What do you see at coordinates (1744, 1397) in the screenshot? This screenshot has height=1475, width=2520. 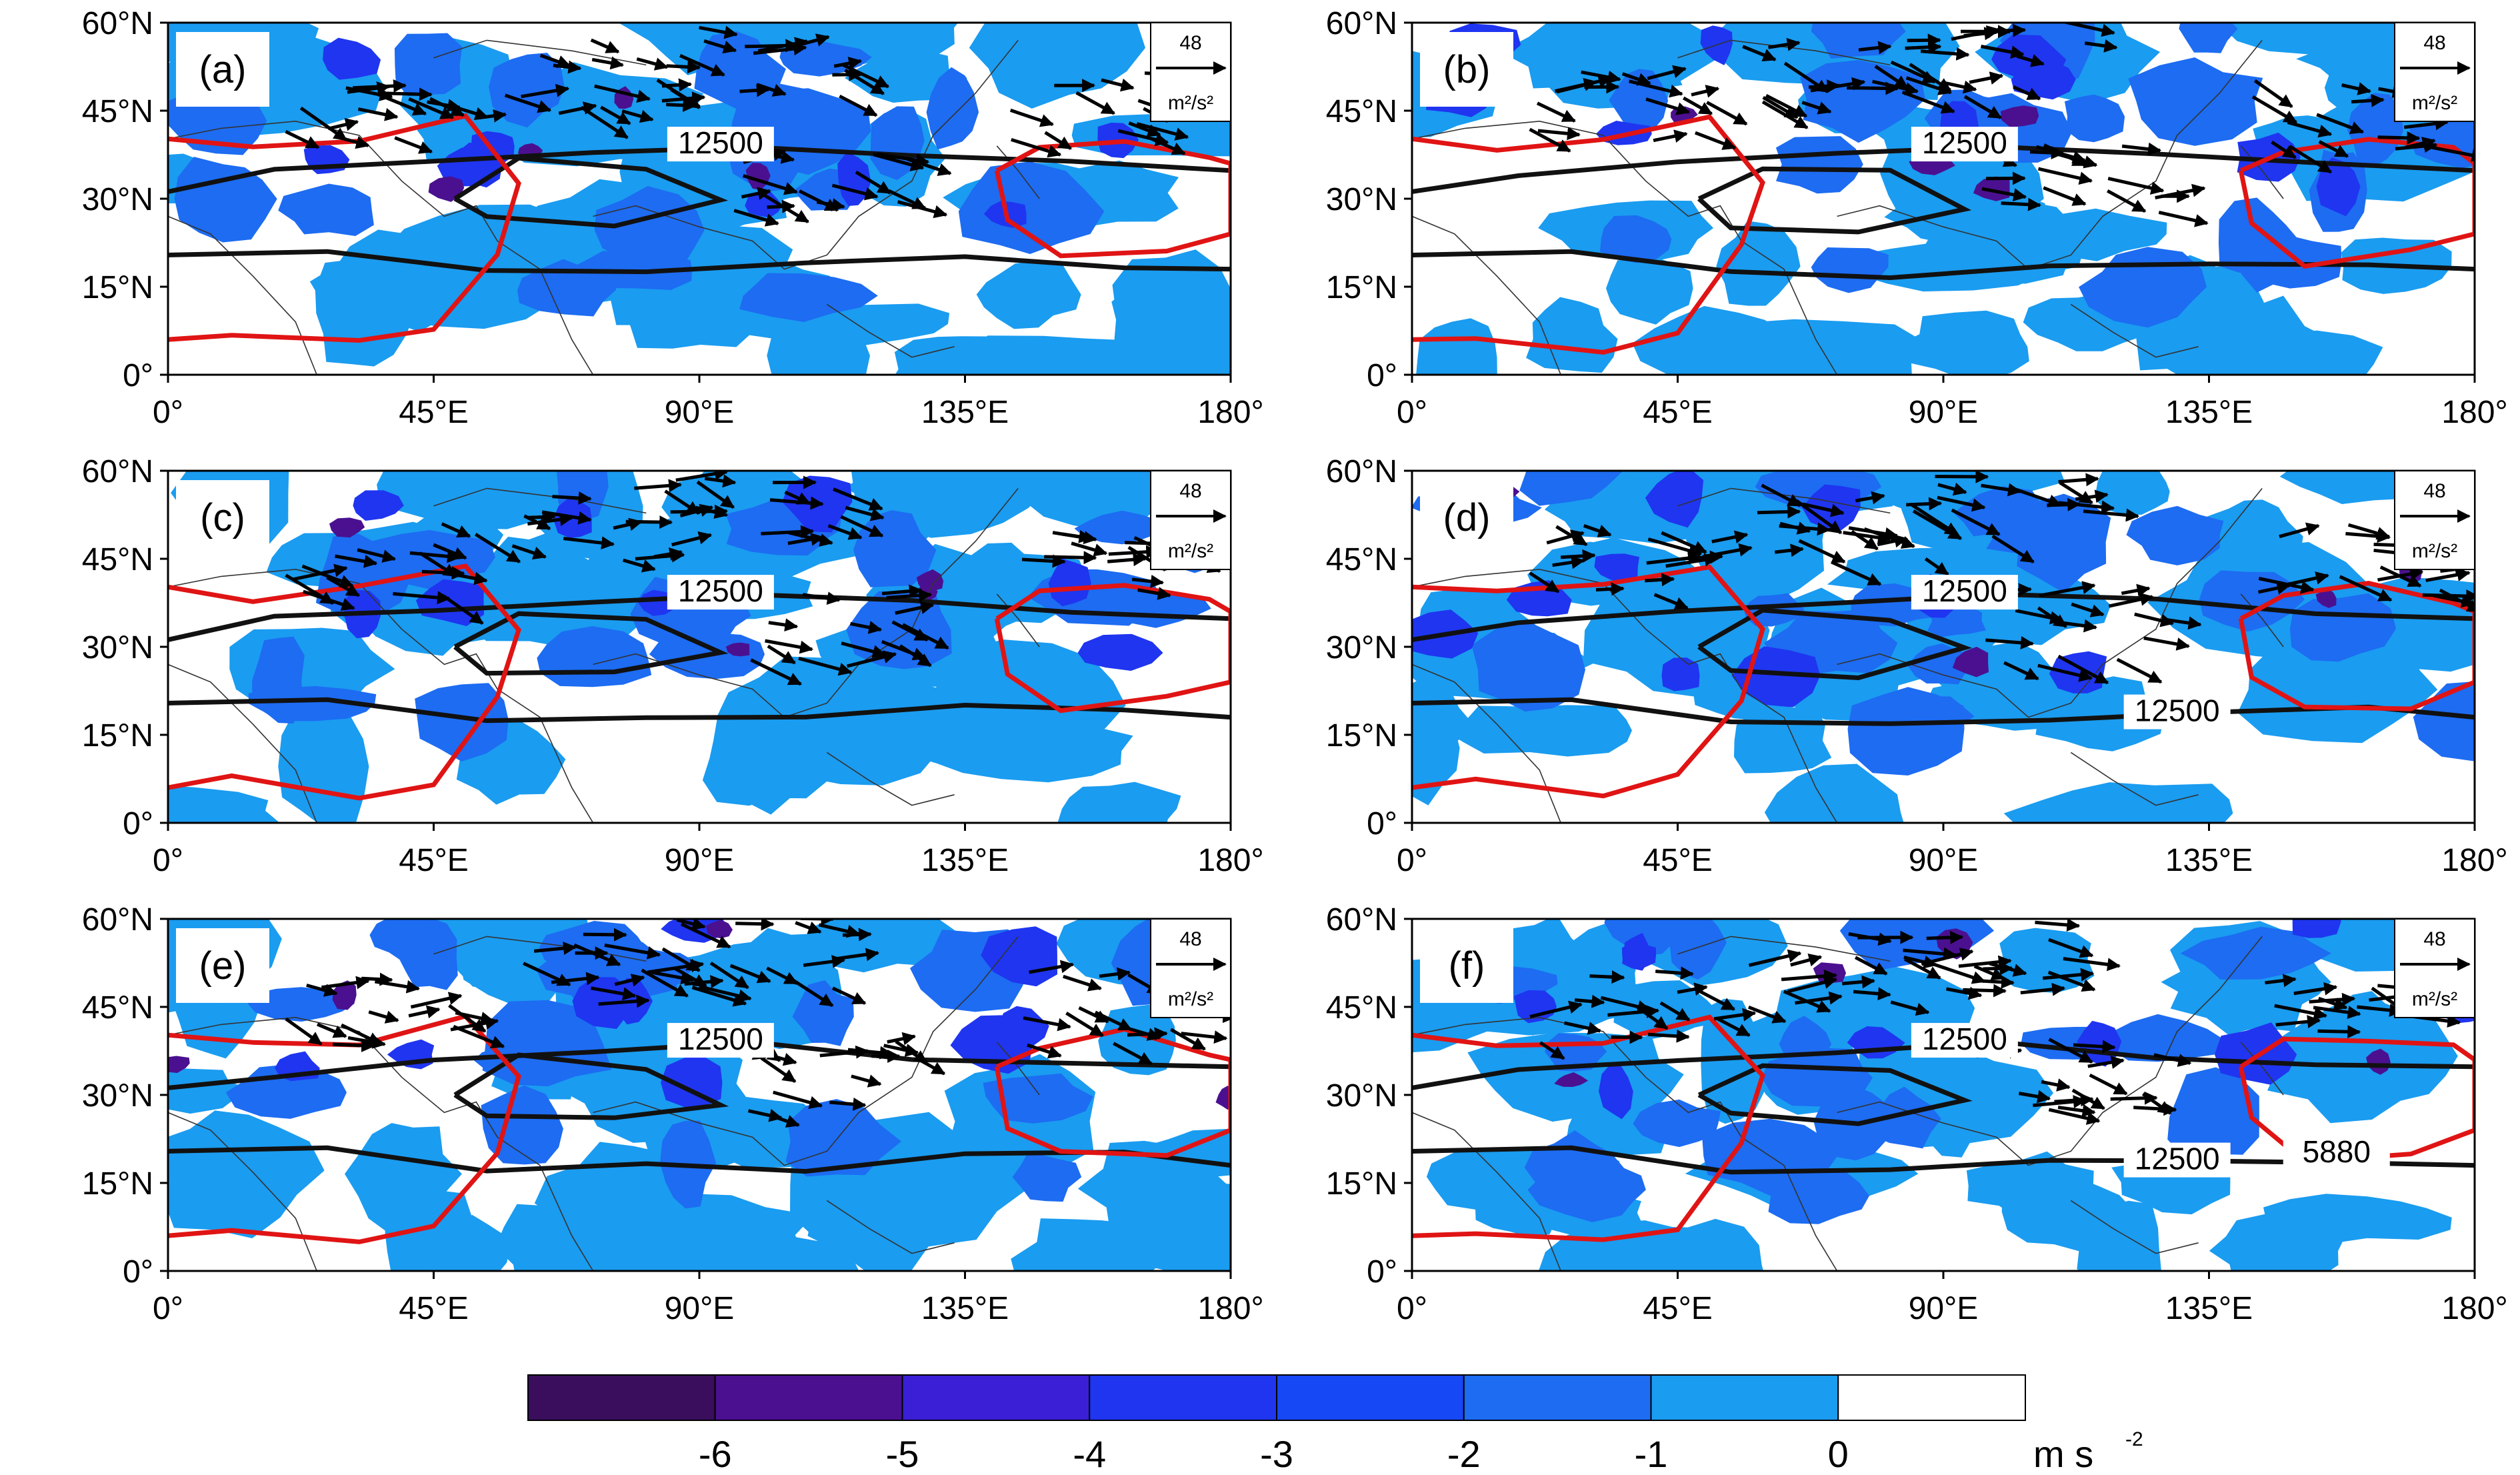 I see `colorbar-swatch` at bounding box center [1744, 1397].